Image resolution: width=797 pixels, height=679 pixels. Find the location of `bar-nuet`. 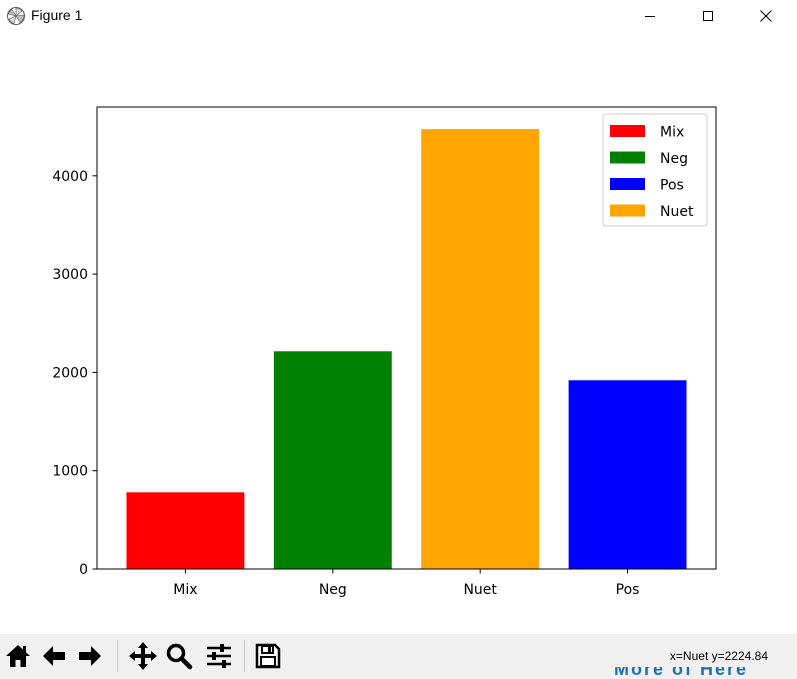

bar-nuet is located at coordinates (480, 349).